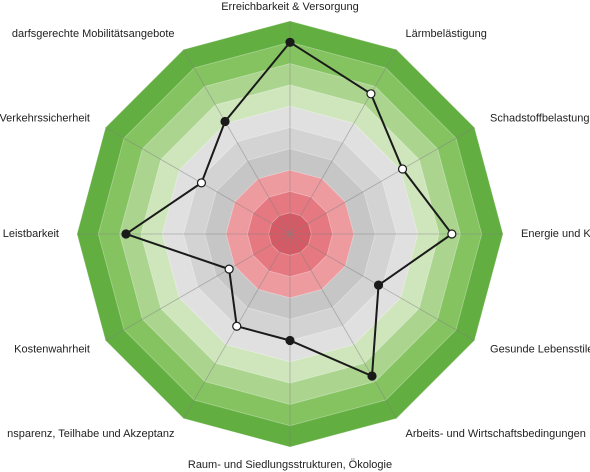  Describe the element at coordinates (31, 234) in the screenshot. I see `axis-label: Leistbarkeit` at that location.